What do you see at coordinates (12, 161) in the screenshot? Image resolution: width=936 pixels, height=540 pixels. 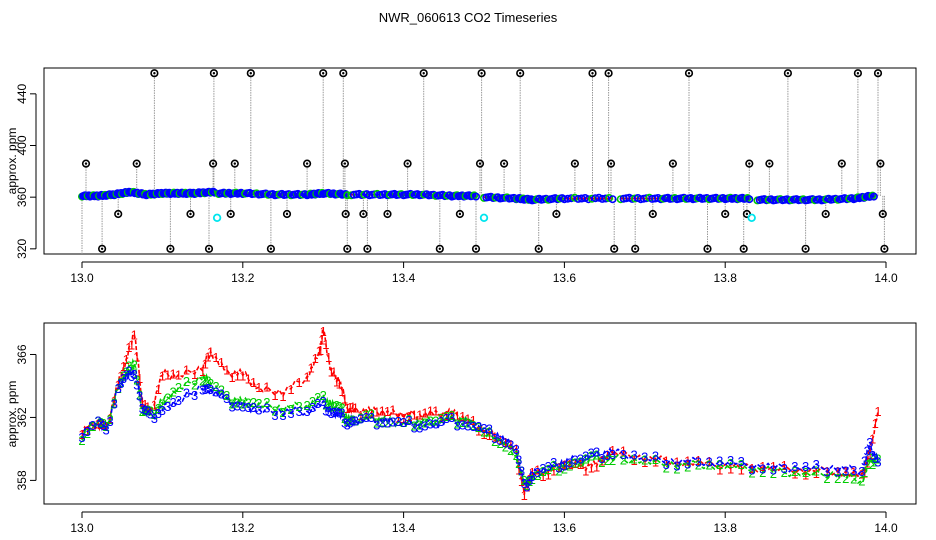 I see `y-axis-label: approx. ppm` at bounding box center [12, 161].